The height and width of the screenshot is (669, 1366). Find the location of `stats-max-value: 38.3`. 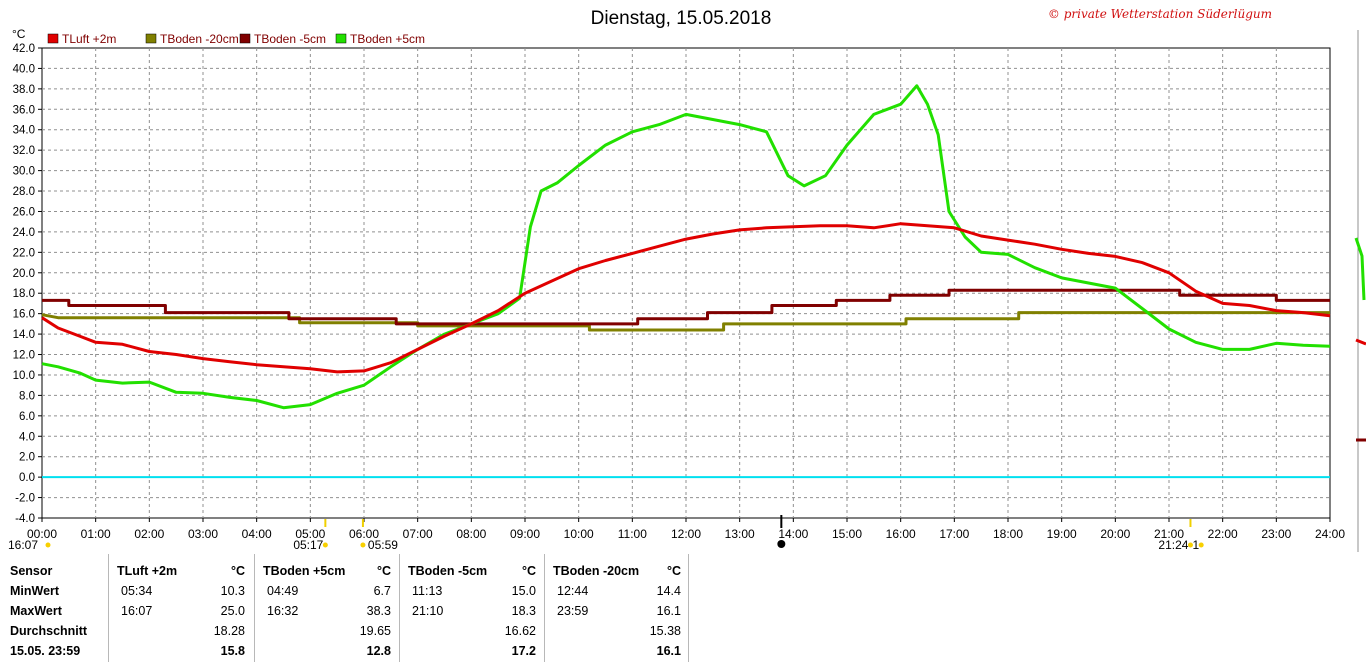

stats-max-value: 38.3 is located at coordinates (378, 611).